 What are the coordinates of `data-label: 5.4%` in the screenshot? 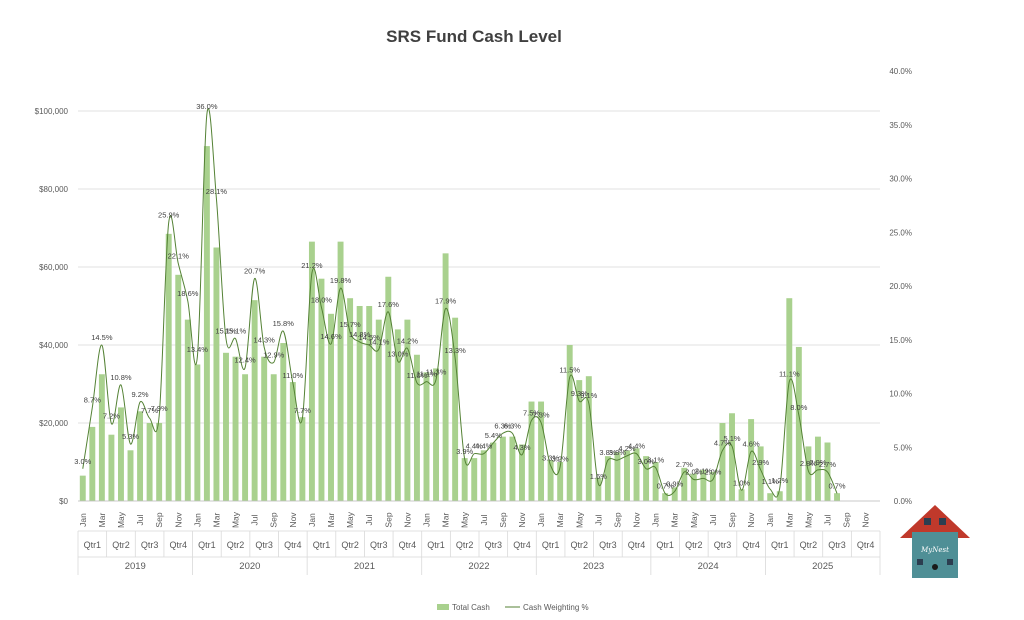 It's located at (493, 435).